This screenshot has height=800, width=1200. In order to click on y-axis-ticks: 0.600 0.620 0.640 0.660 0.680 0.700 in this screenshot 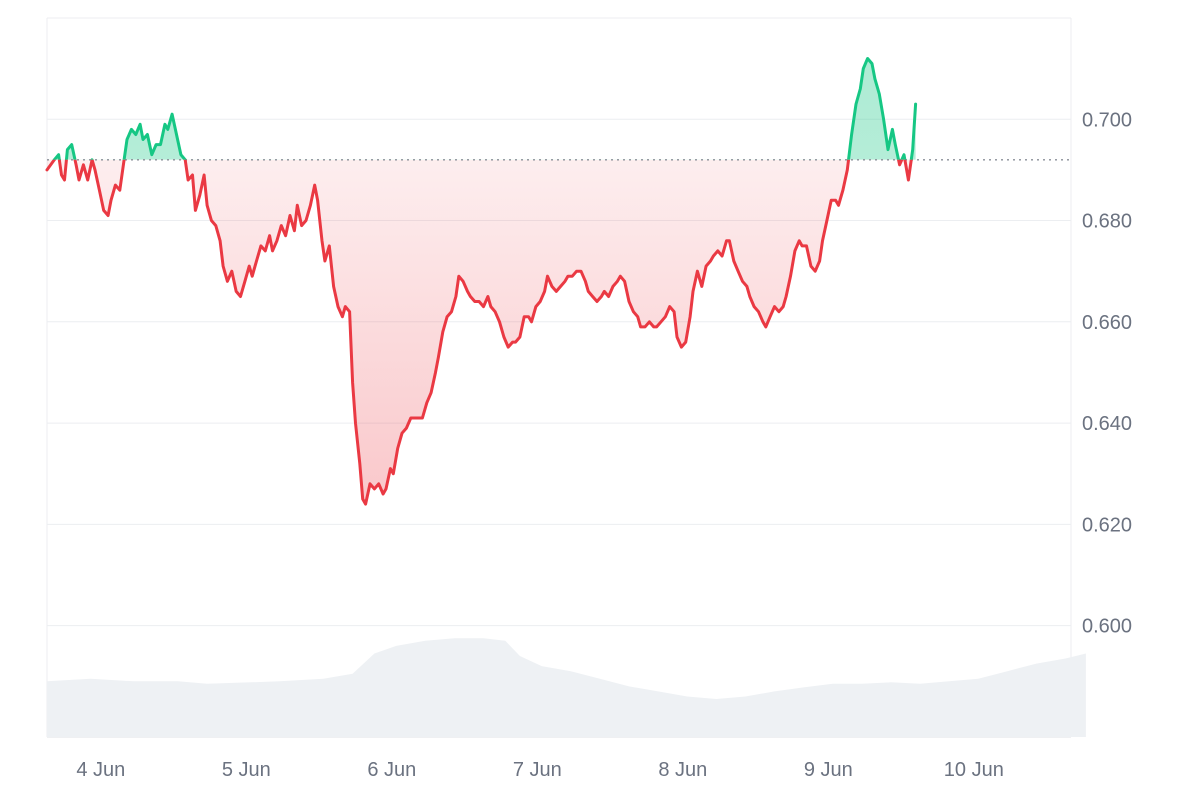, I will do `click(1107, 373)`.